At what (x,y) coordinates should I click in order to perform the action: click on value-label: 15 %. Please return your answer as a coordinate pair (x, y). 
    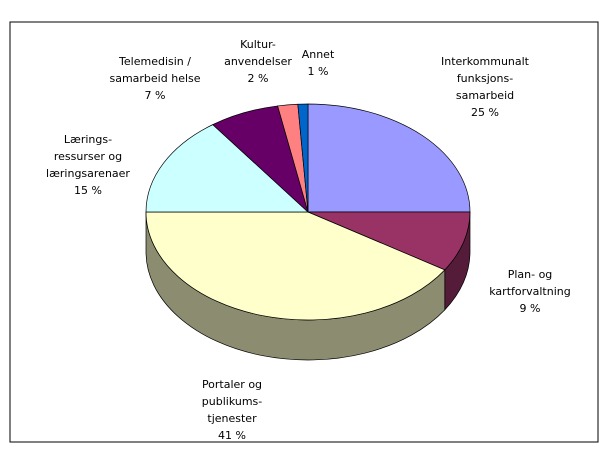
    Looking at the image, I should click on (88, 190).